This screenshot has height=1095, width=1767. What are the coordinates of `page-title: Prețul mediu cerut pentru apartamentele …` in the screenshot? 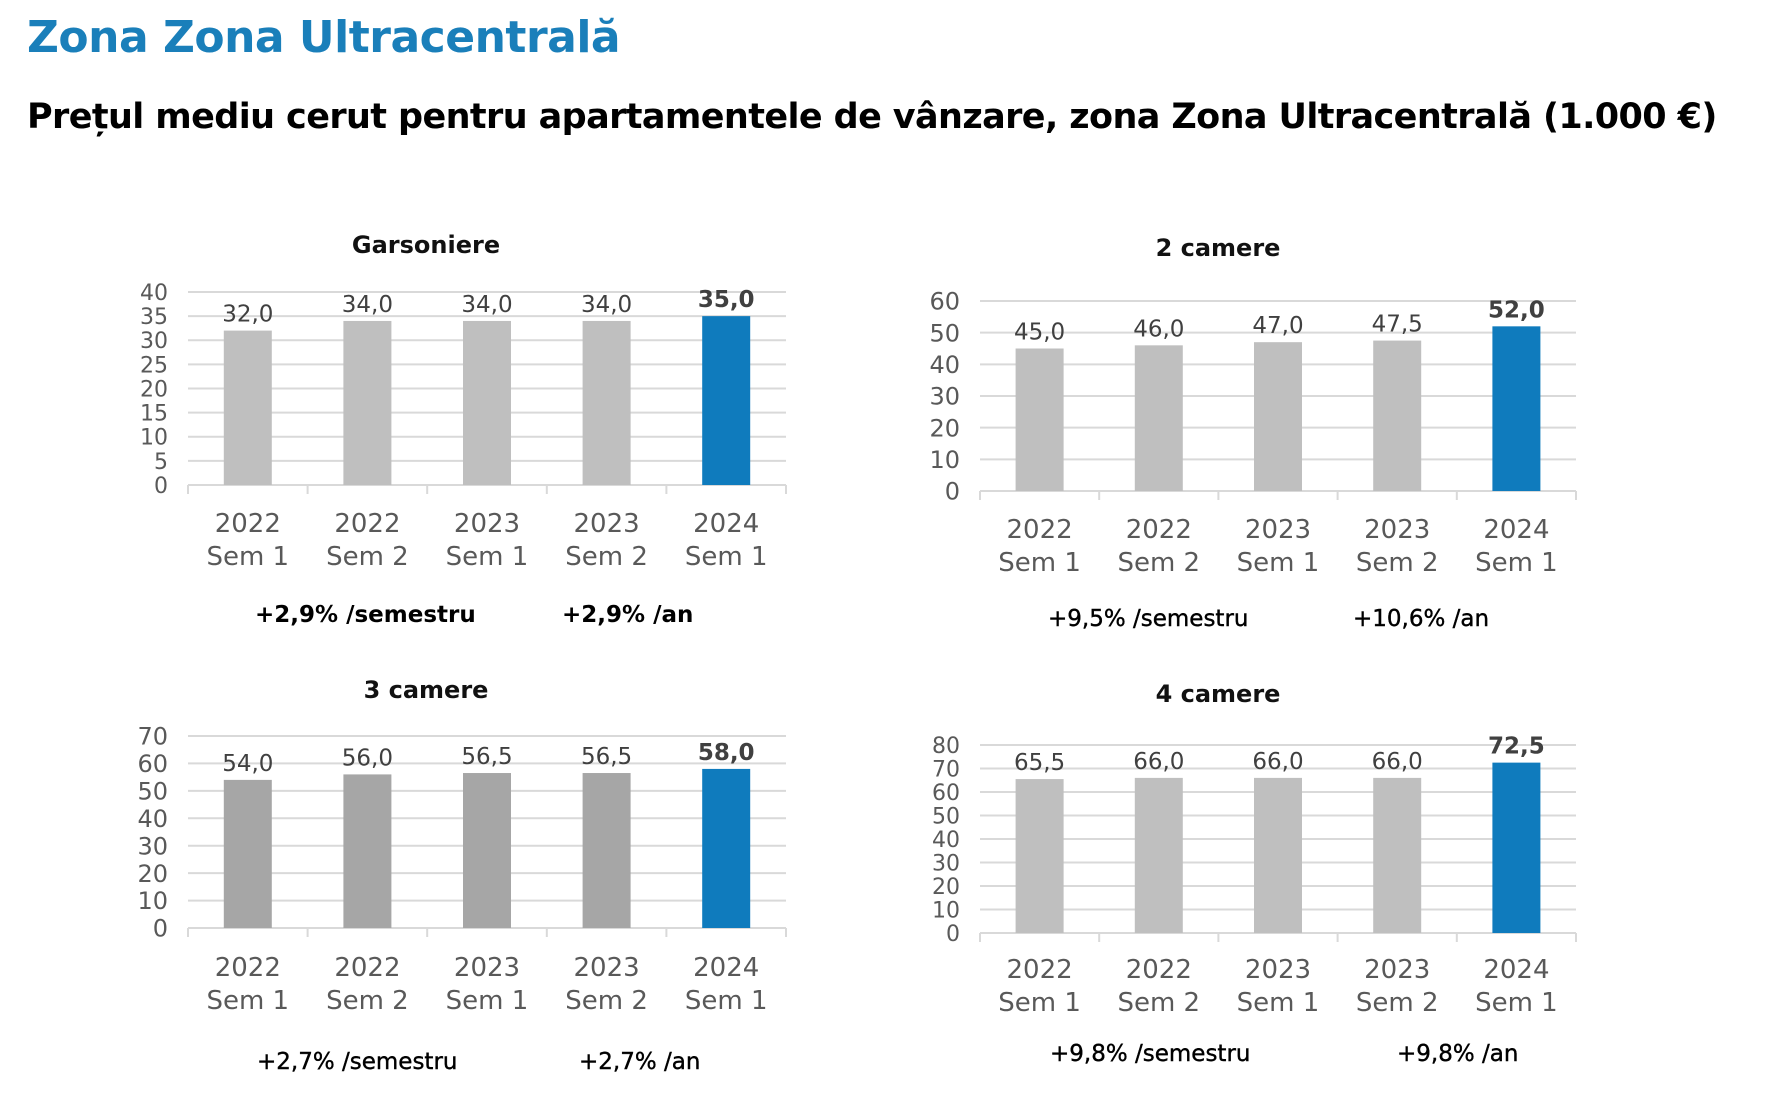 It's located at (872, 117).